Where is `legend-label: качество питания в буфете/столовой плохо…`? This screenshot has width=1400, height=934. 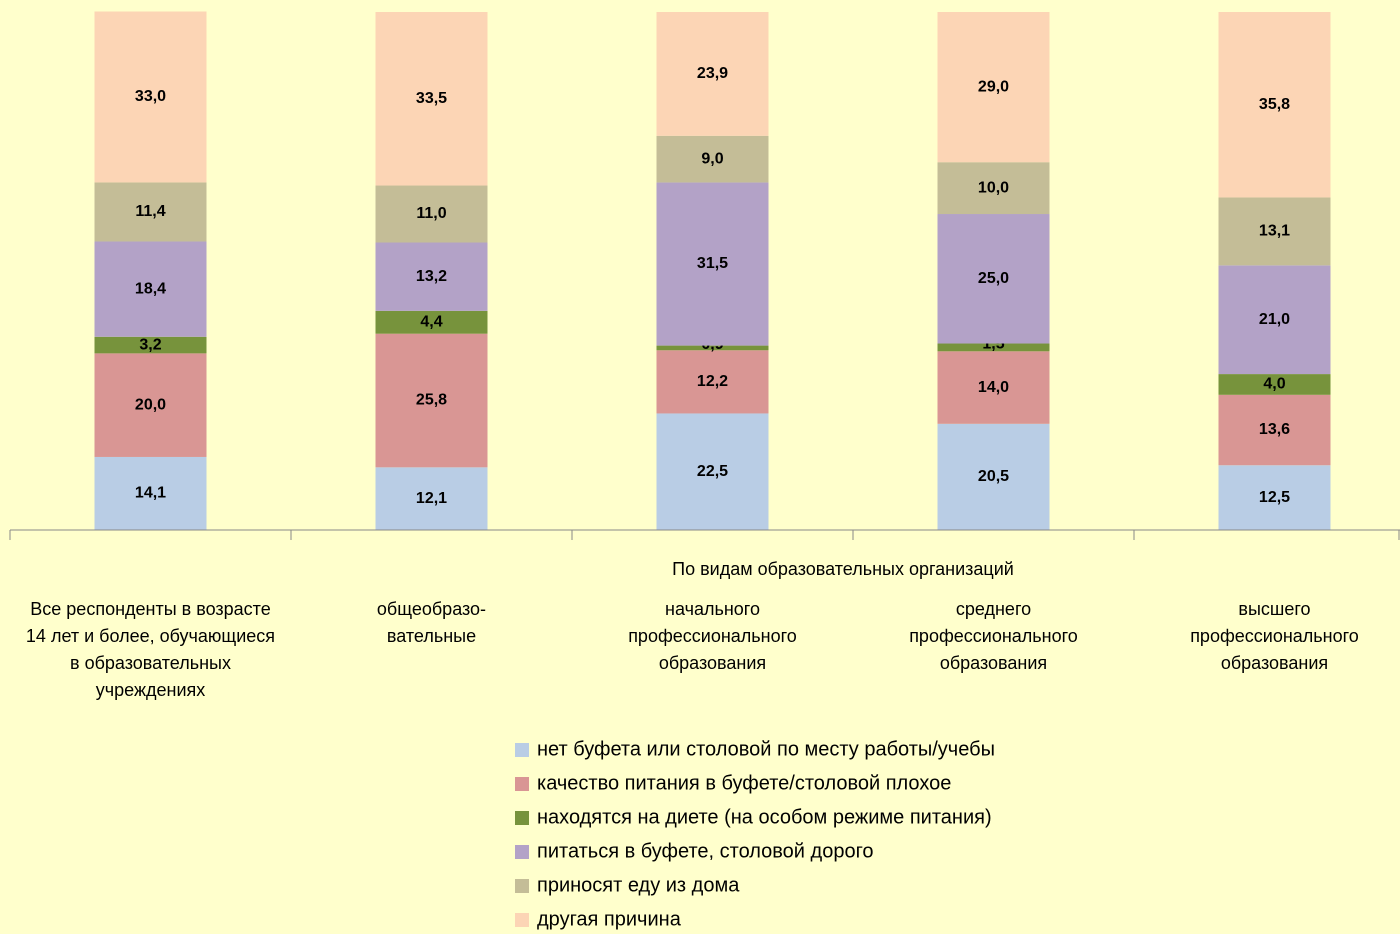 legend-label: качество питания в буфете/столовой плохо… is located at coordinates (744, 783).